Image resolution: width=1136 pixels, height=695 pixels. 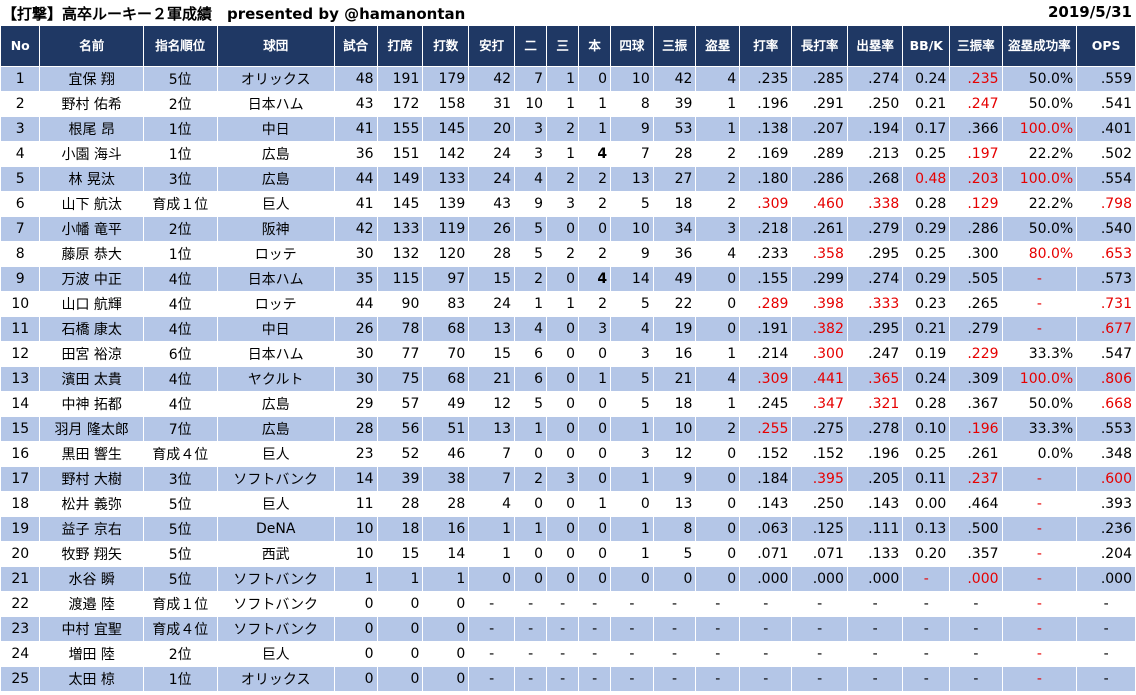 I want to click on column-header: 安打, so click(x=492, y=46).